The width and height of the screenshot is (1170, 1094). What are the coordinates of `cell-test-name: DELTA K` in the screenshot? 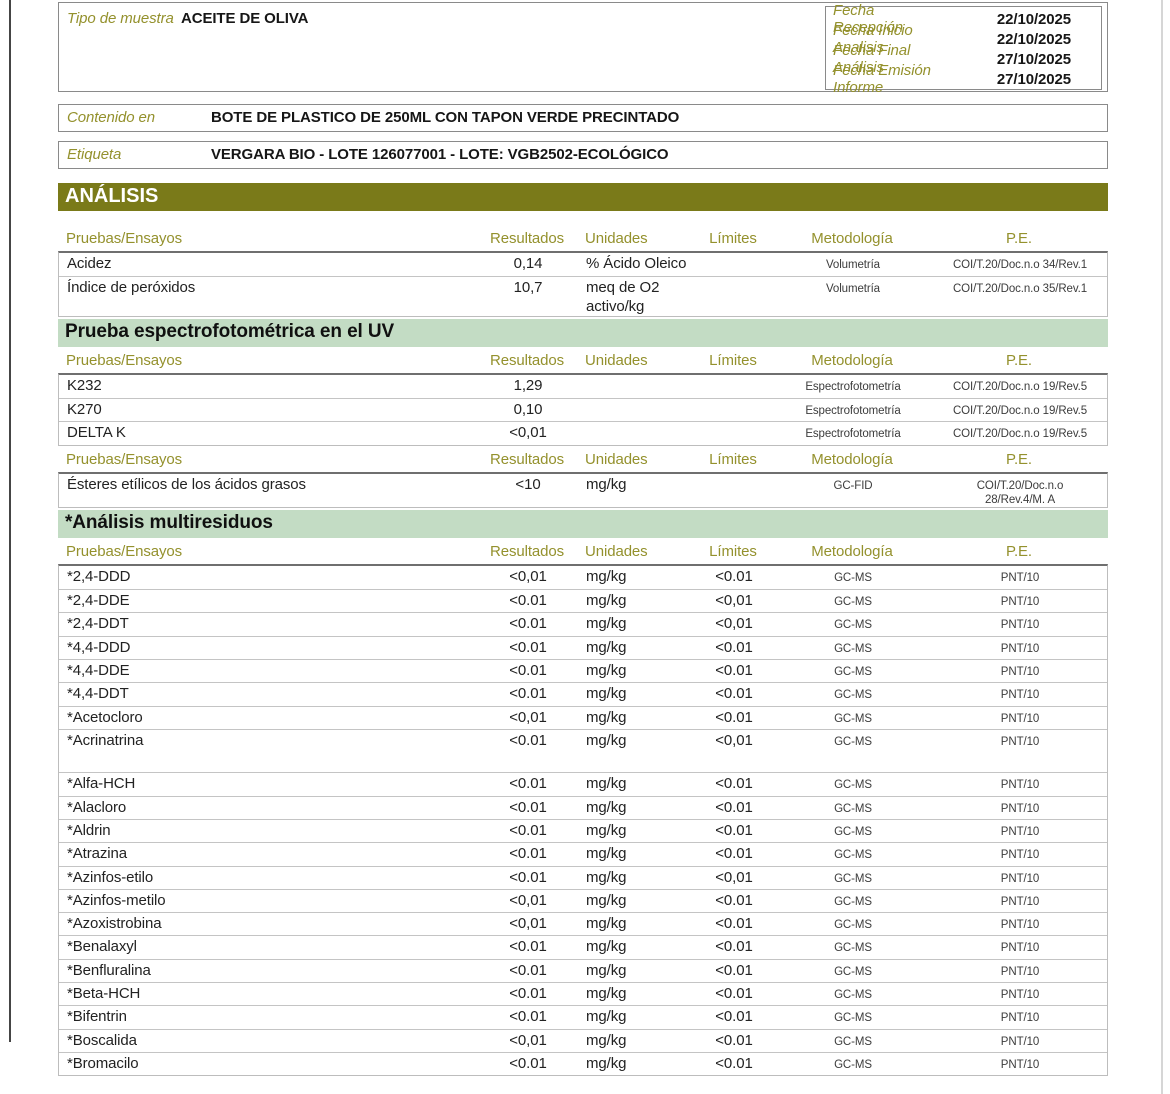 It's located at (96, 433).